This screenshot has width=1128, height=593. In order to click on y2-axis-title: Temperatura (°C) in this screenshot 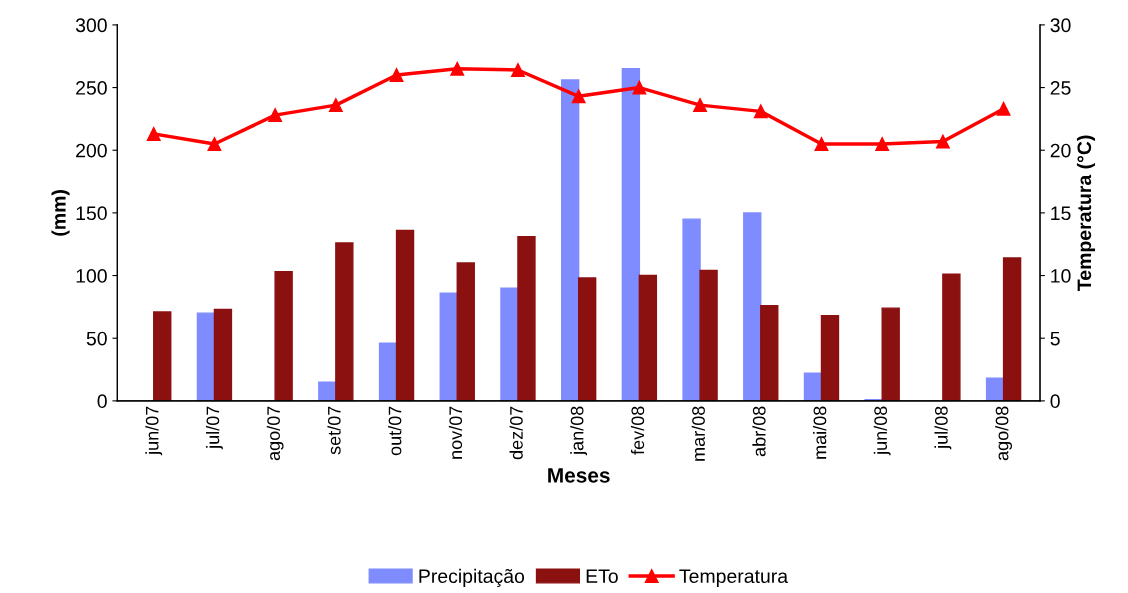, I will do `click(1086, 213)`.